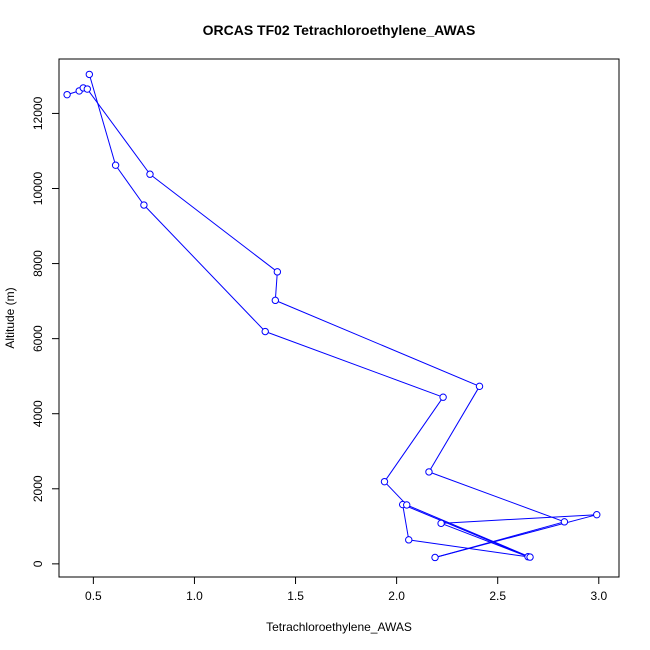 This screenshot has height=650, width=650. What do you see at coordinates (45, 331) in the screenshot?
I see `y-axis: 0 2000 4000 6000 8000 10000 12000` at bounding box center [45, 331].